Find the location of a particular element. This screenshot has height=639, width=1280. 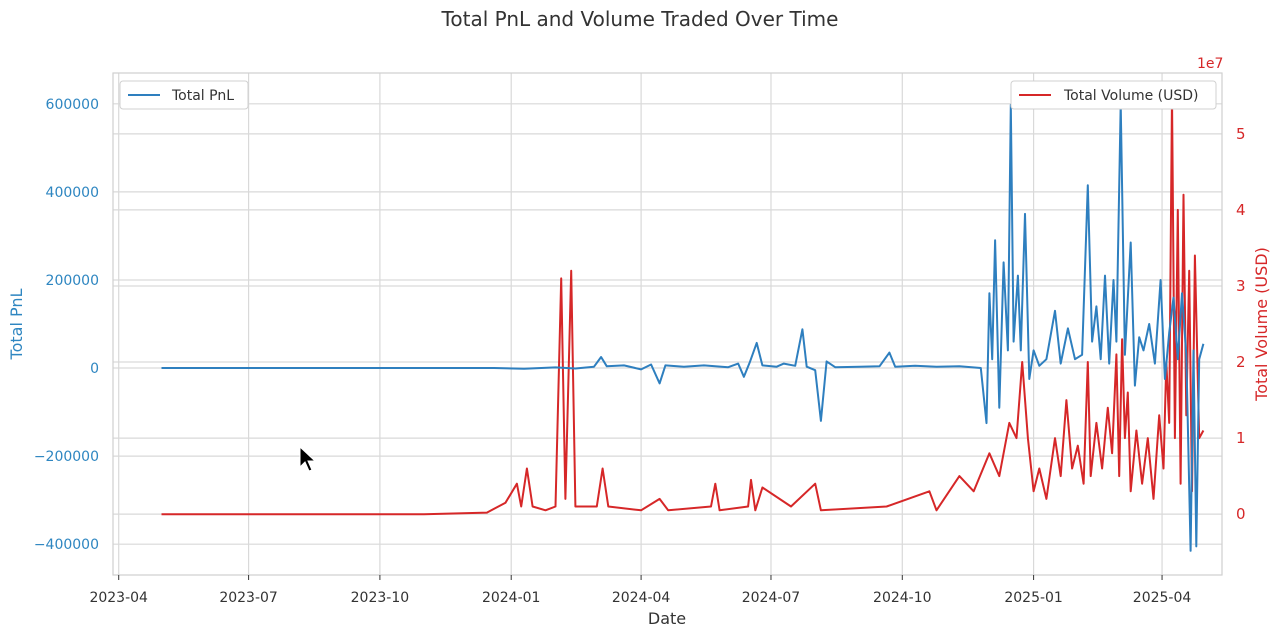

right-tick-label: 2 is located at coordinates (1241, 362).